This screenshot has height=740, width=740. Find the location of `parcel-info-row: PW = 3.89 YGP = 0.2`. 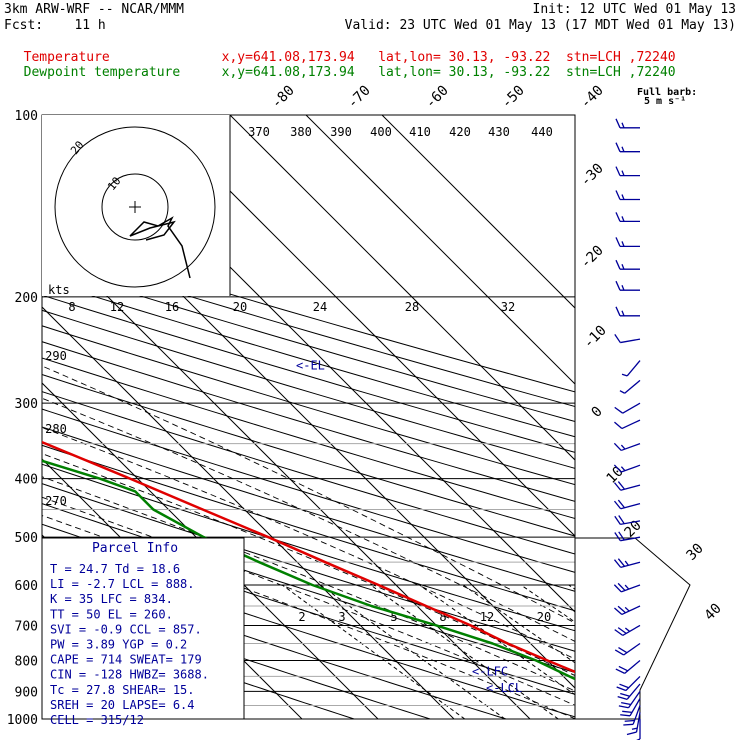

parcel-info-row: PW = 3.89 YGP = 0.2 is located at coordinates (118, 645).